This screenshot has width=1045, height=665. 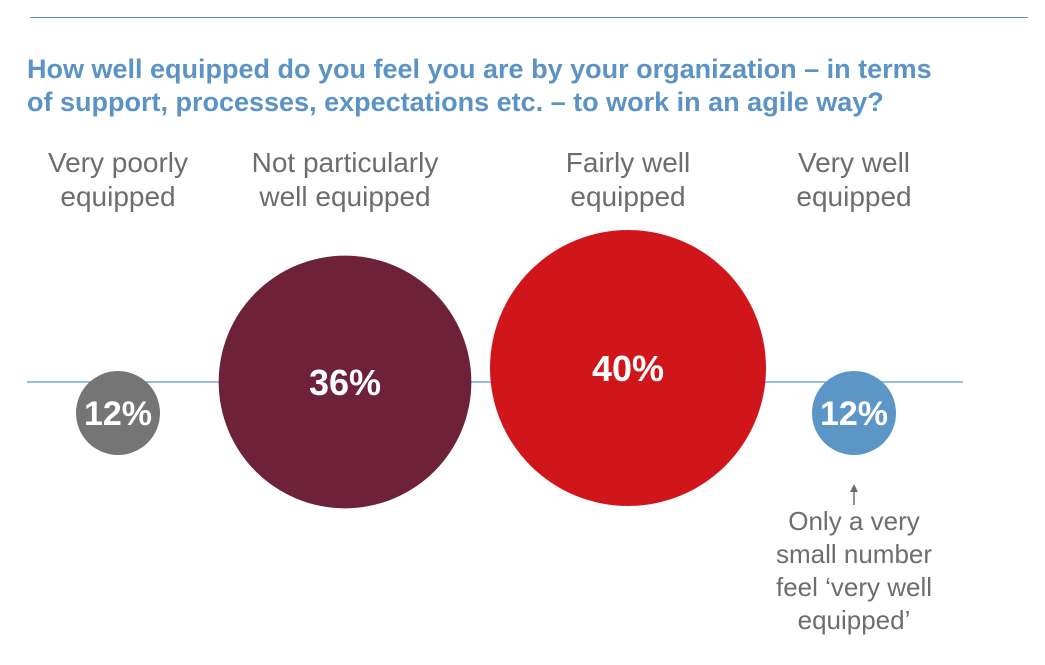 I want to click on annotation-arrow, so click(x=854, y=494).